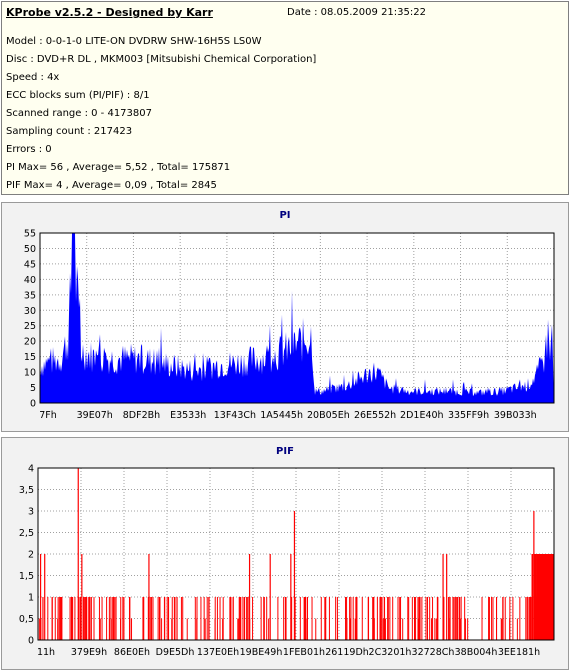  What do you see at coordinates (29, 149) in the screenshot?
I see `info-errors: Errors : 0` at bounding box center [29, 149].